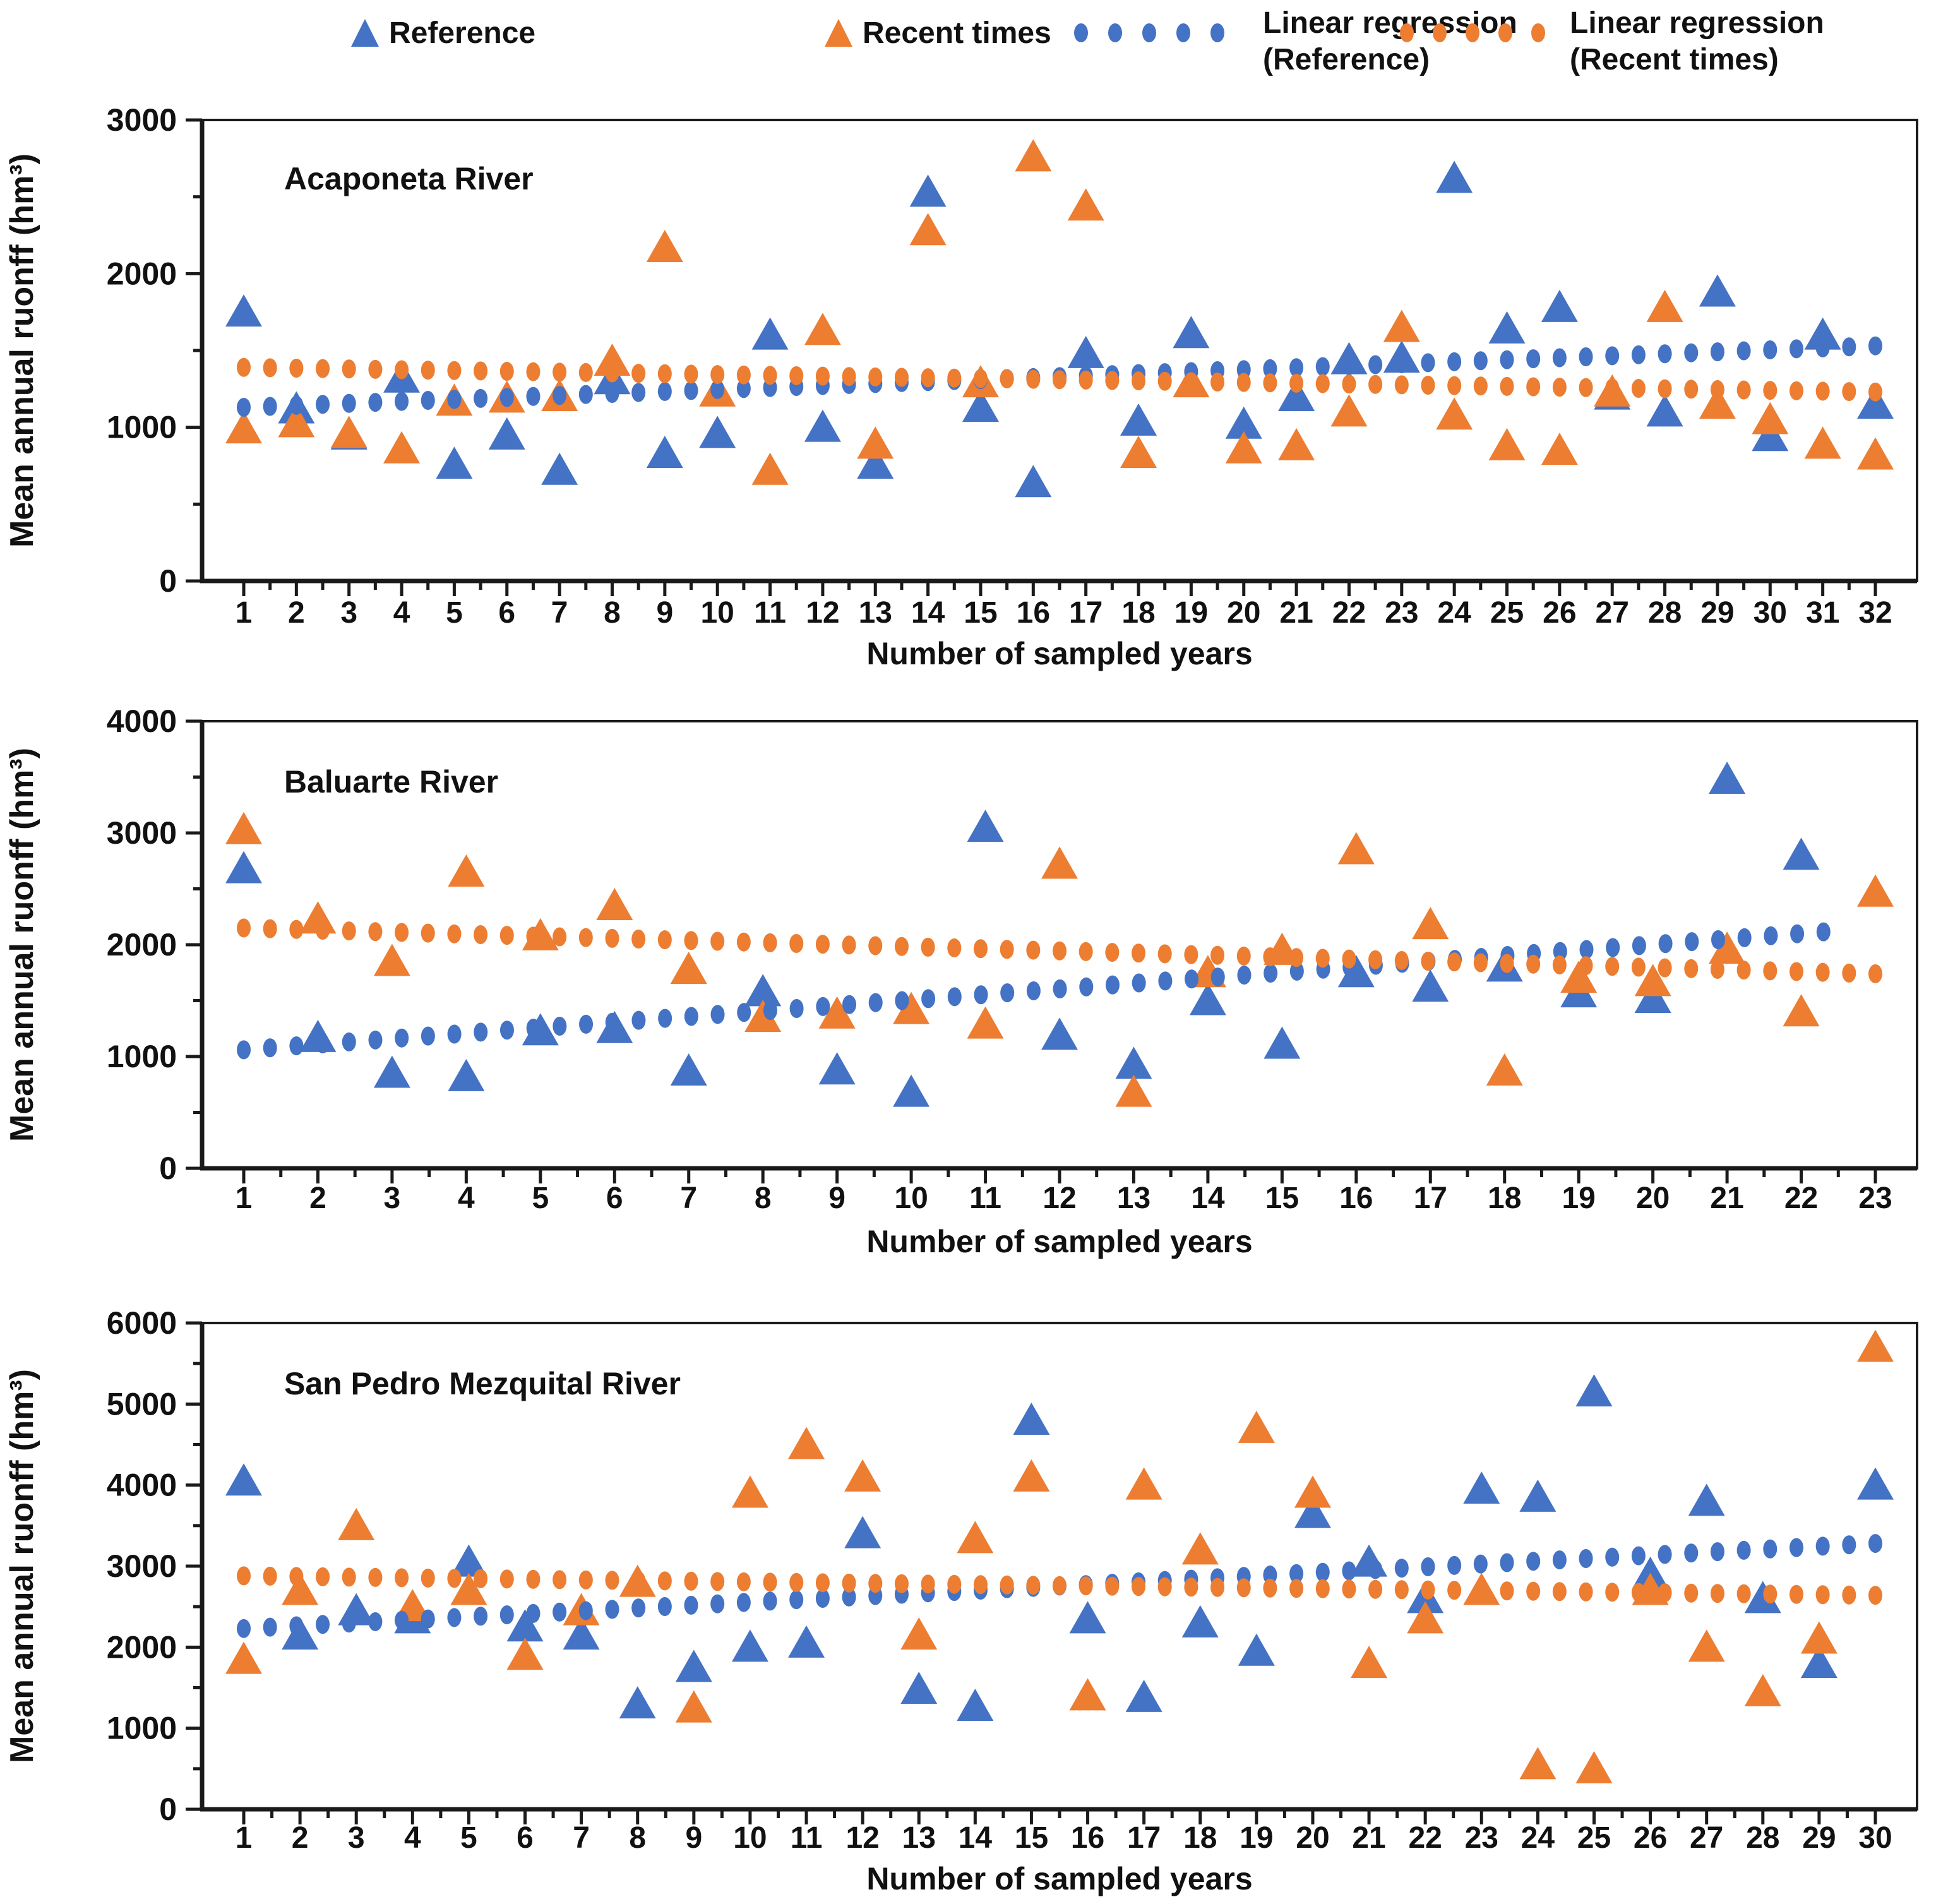 The width and height of the screenshot is (1936, 1904). What do you see at coordinates (1559, 613) in the screenshot?
I see `x-axis-tick-label: 26` at bounding box center [1559, 613].